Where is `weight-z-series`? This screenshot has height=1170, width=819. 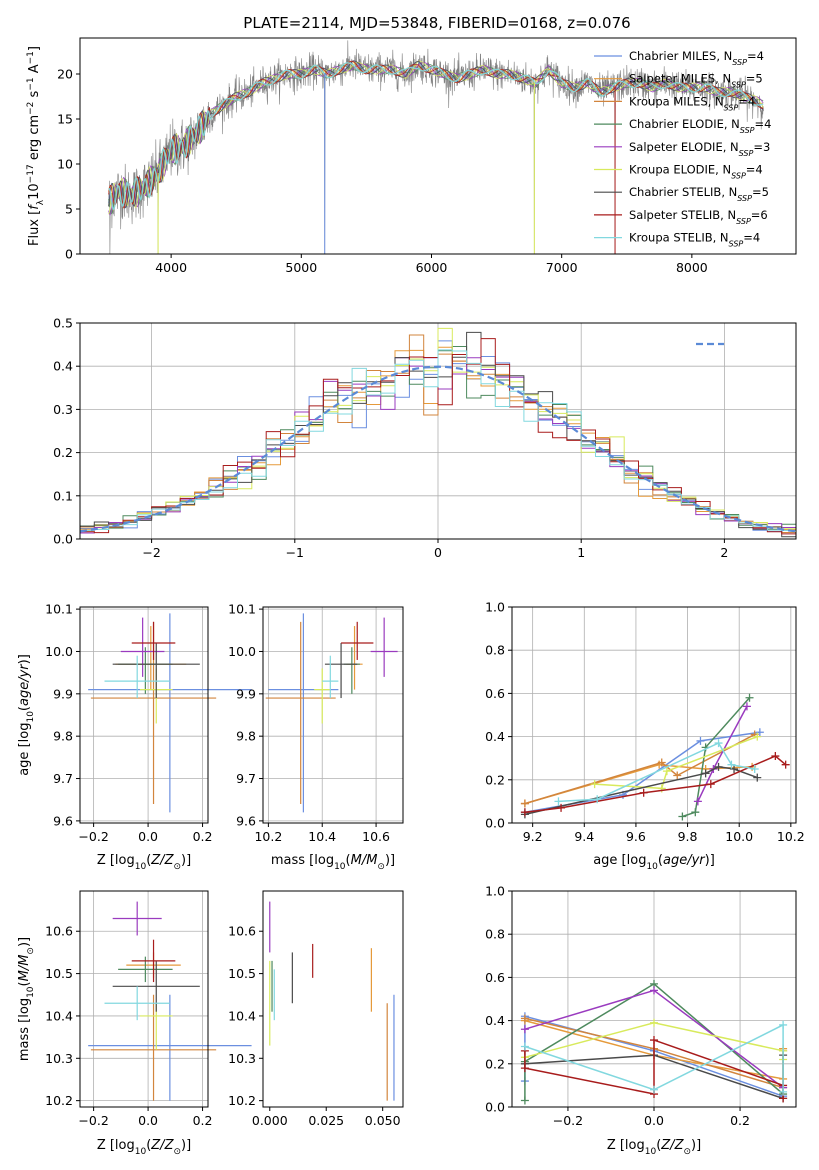
weight-z-series is located at coordinates (654, 1042).